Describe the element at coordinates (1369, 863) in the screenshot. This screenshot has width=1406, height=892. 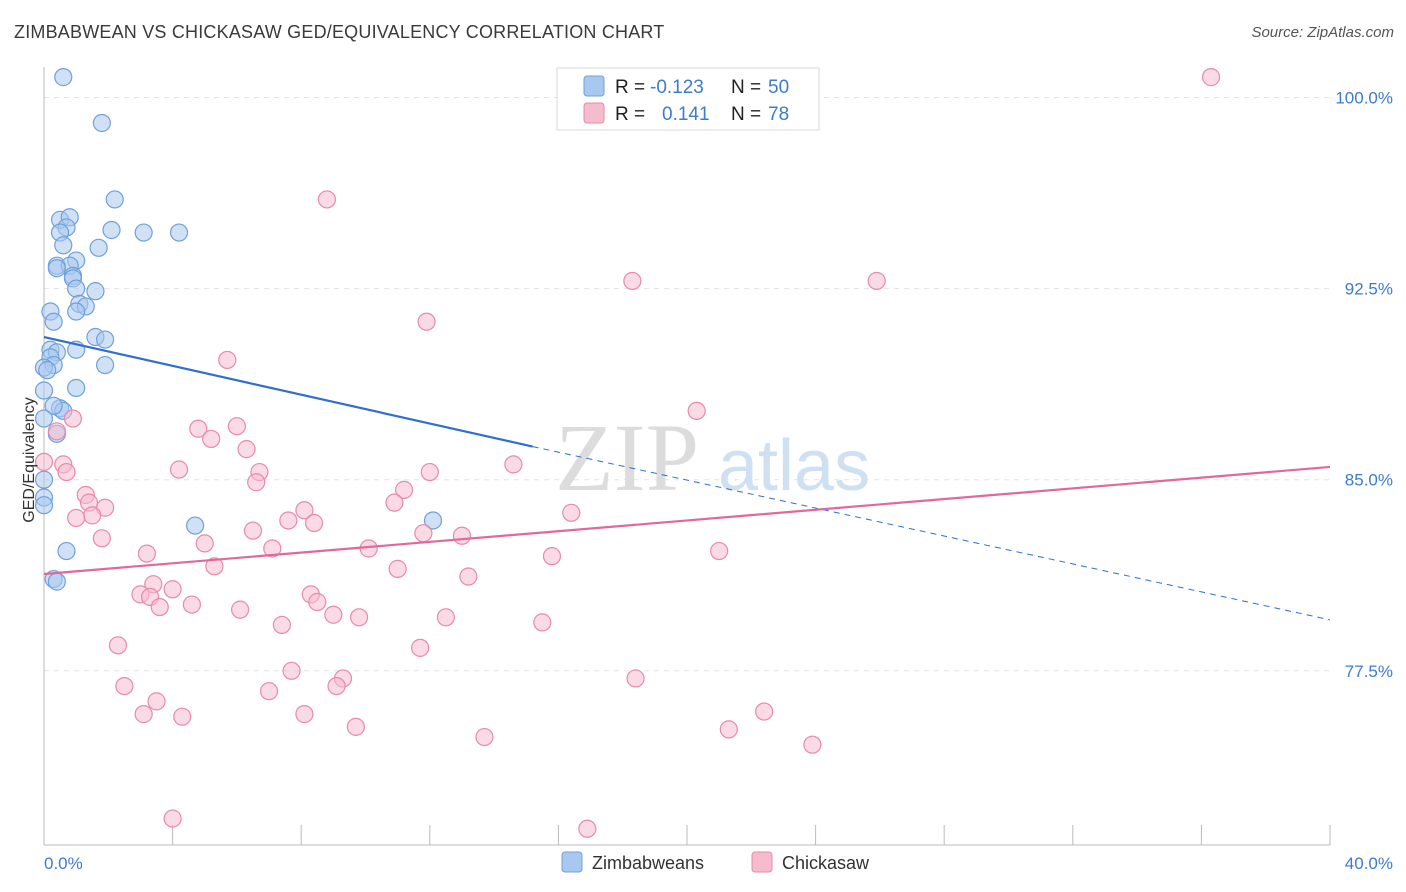
I see `x-tick-label: 40.0%` at that location.